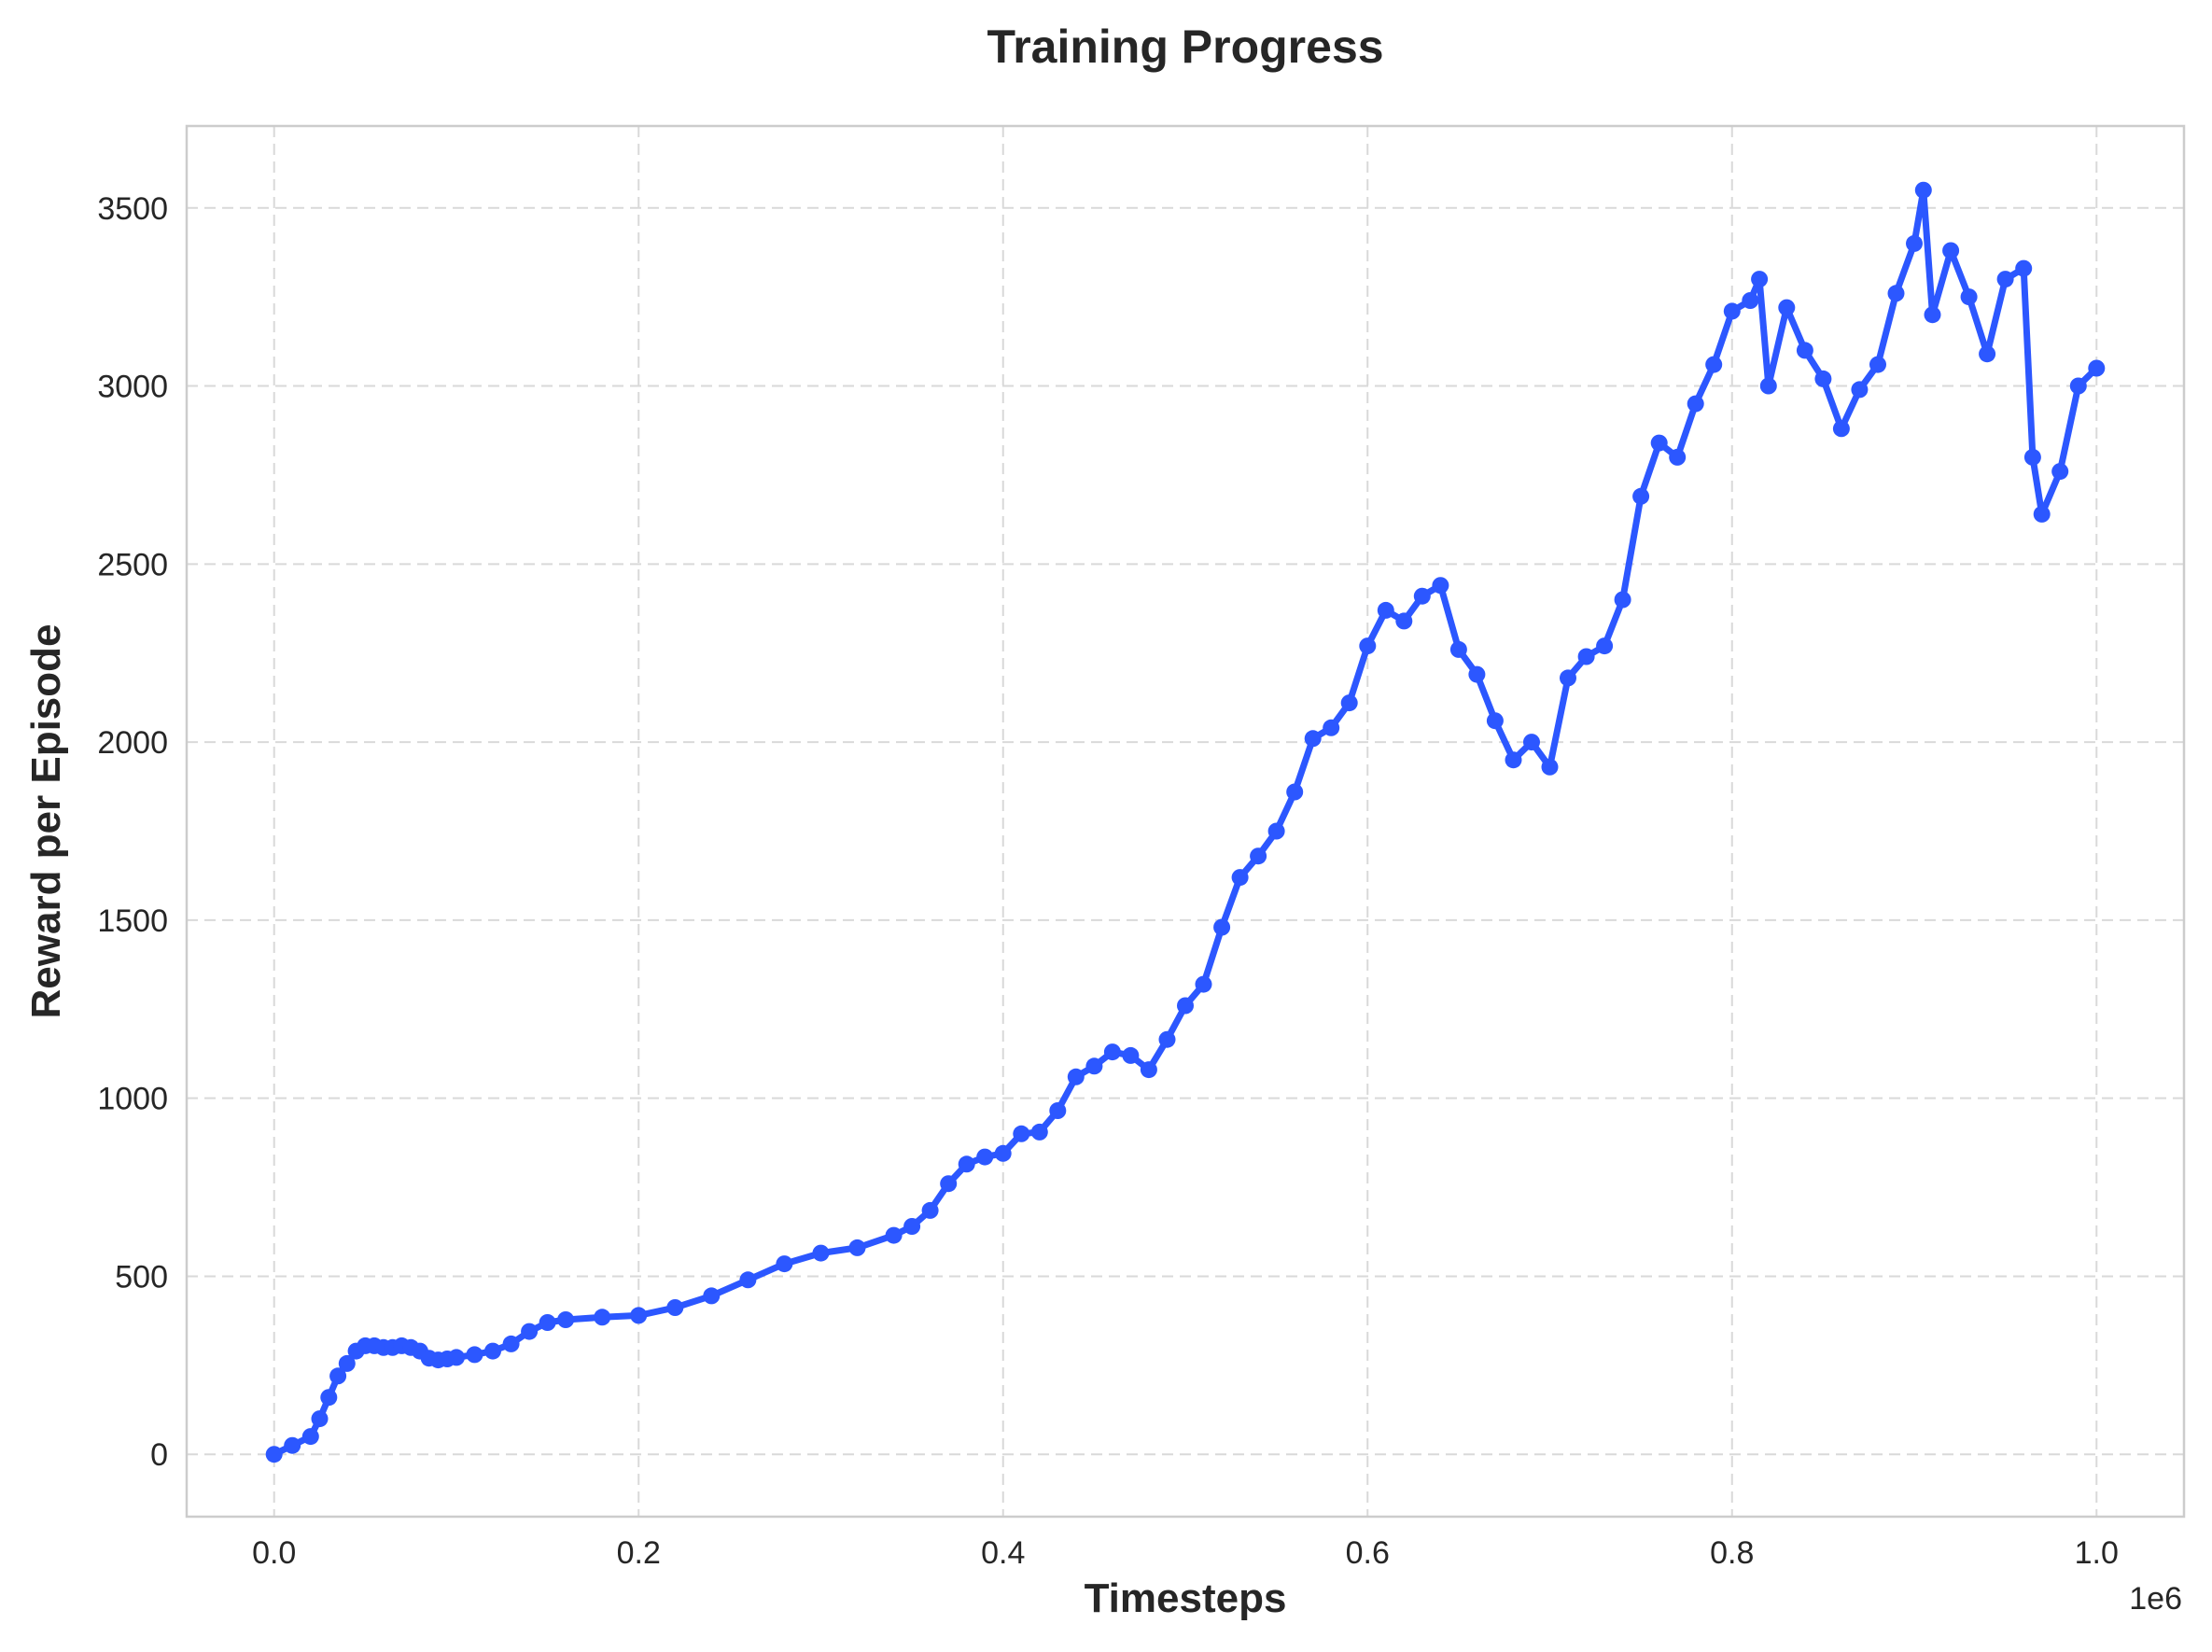 The image size is (2212, 1652). Describe the element at coordinates (132, 564) in the screenshot. I see `y-tick-label: 2500` at that location.